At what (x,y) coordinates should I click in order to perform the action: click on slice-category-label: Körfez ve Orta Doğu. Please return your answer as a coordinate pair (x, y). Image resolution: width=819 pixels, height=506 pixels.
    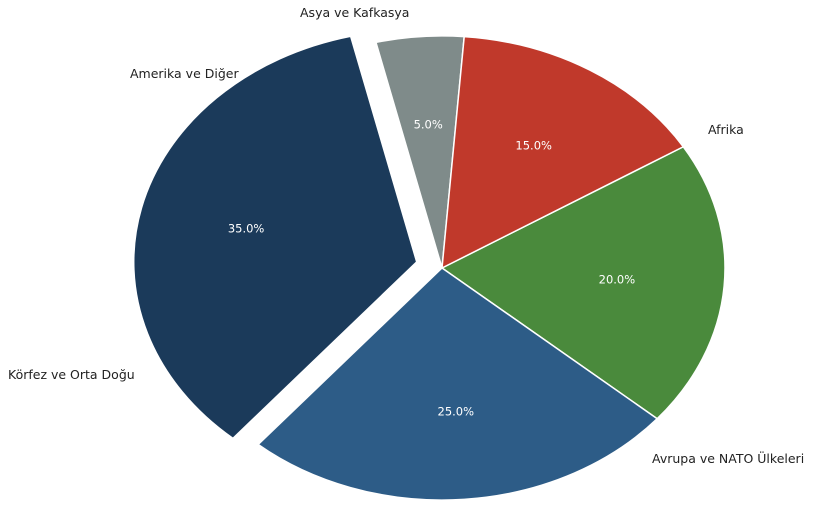
    Looking at the image, I should click on (71, 374).